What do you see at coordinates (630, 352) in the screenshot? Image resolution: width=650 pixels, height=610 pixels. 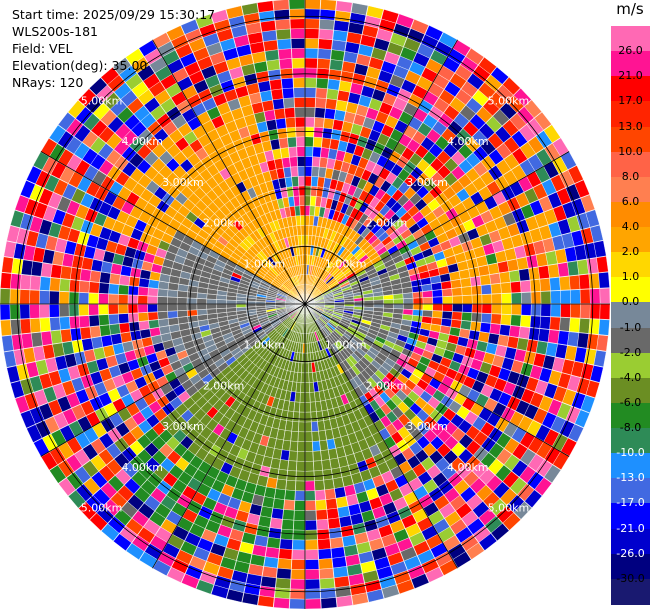 I see `colorbar-tick-label: -2.0` at bounding box center [630, 352].